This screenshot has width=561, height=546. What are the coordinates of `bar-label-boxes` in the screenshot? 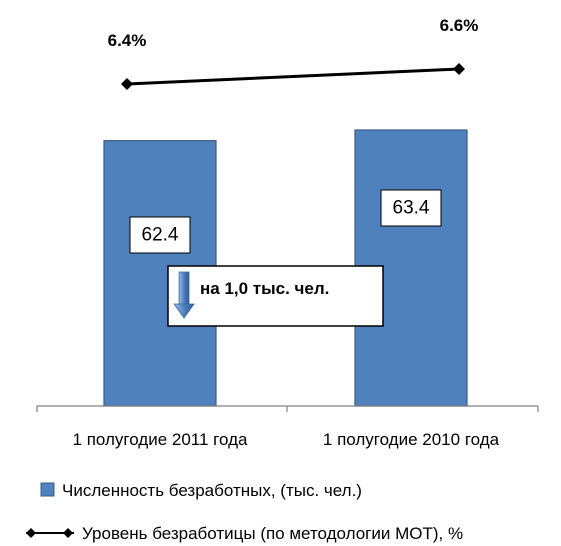 It's located at (285, 221).